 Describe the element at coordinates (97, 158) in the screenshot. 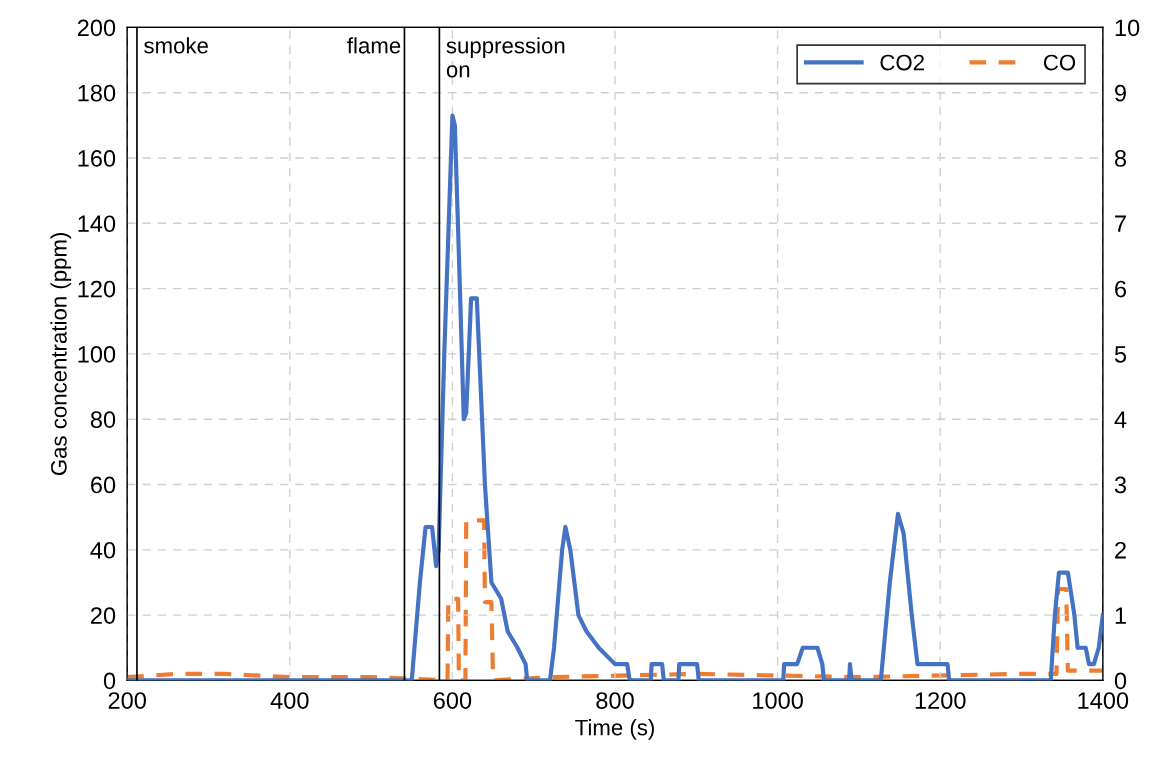

I see `y-tick-label: 160` at that location.